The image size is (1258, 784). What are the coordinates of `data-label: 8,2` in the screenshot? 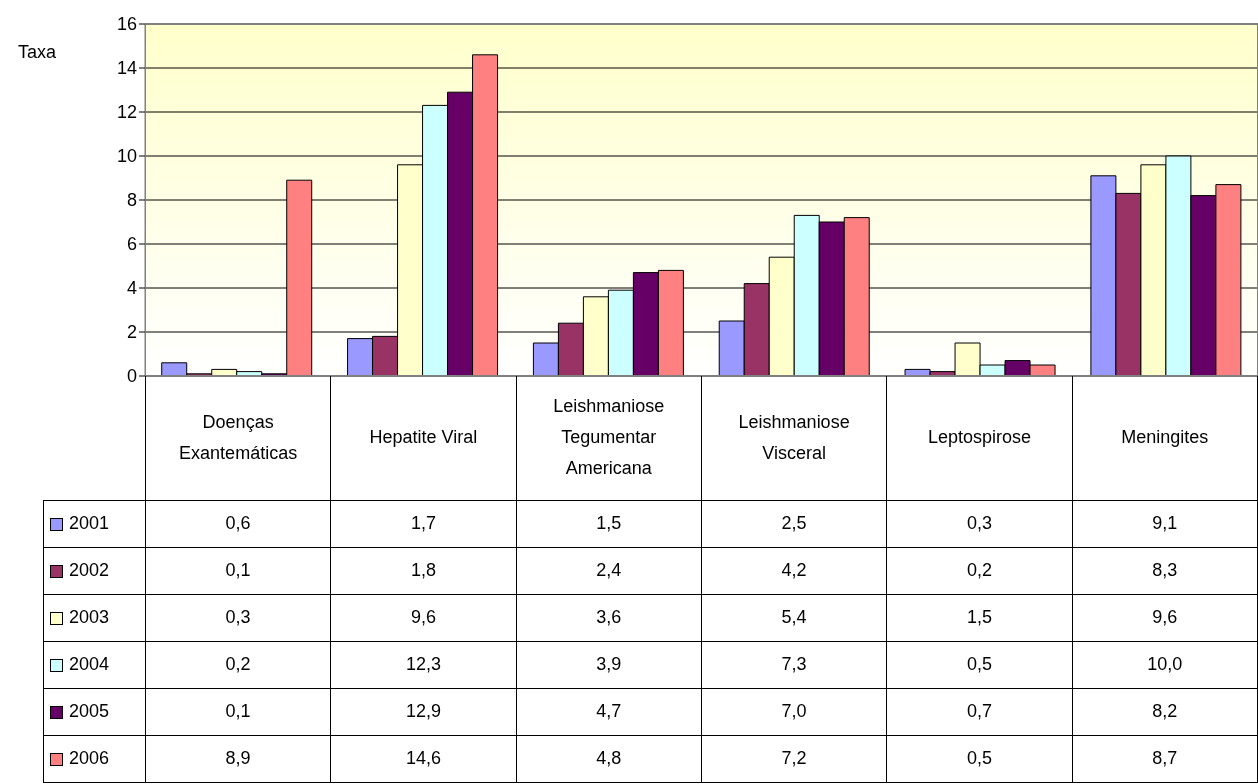 It's located at (1165, 711).